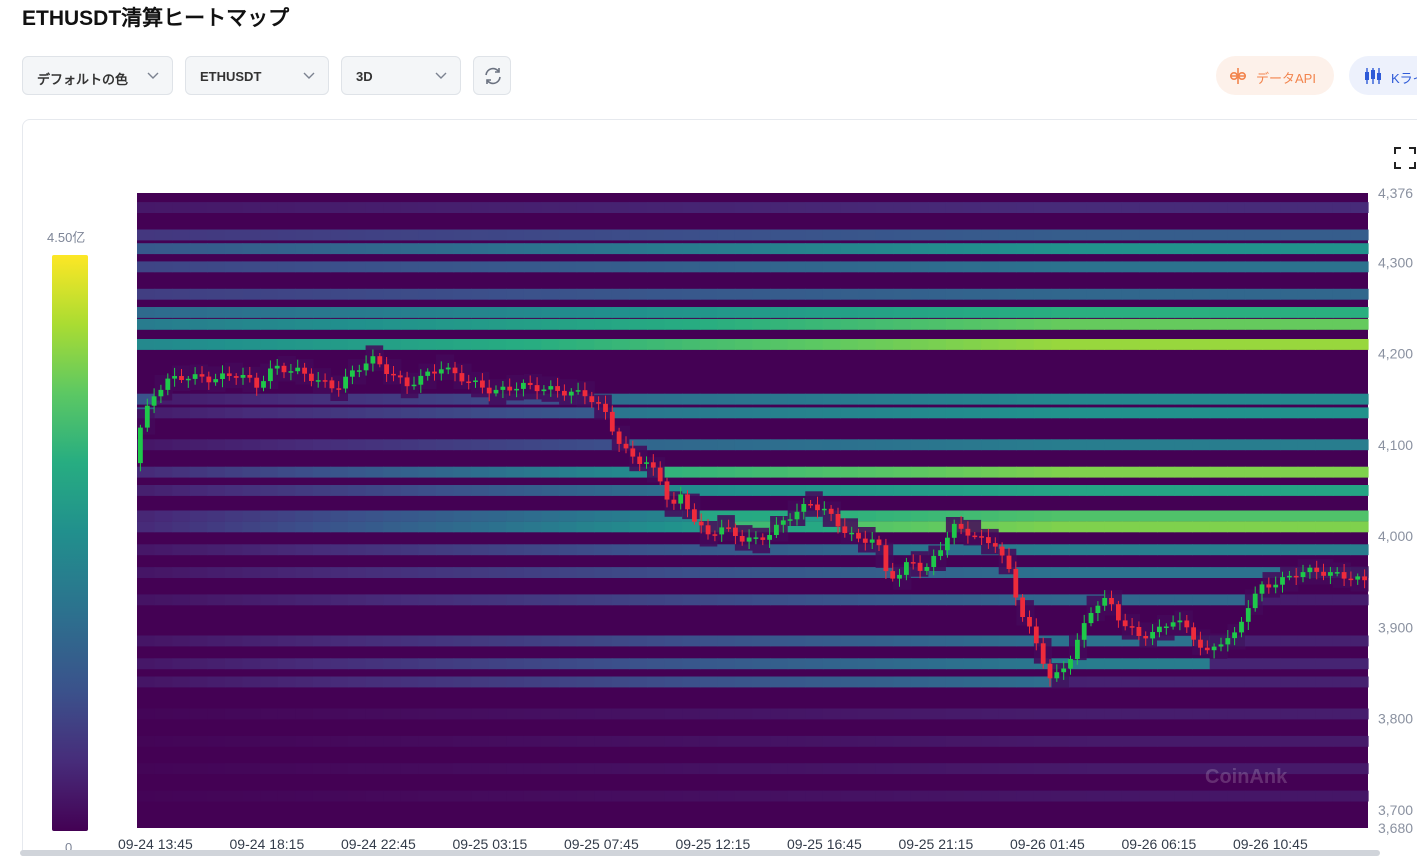 The image size is (1417, 856). I want to click on x-tick-label: 09-25 21:15, so click(936, 844).